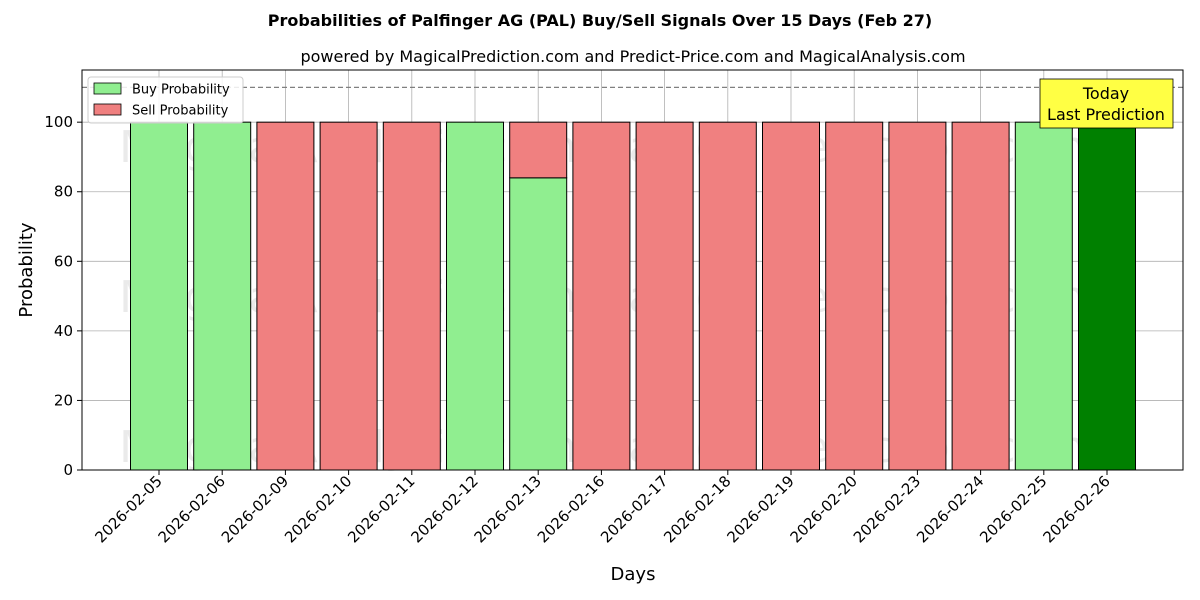  Describe the element at coordinates (634, 509) in the screenshot. I see `x-tick-label: 2026-02-17` at that location.